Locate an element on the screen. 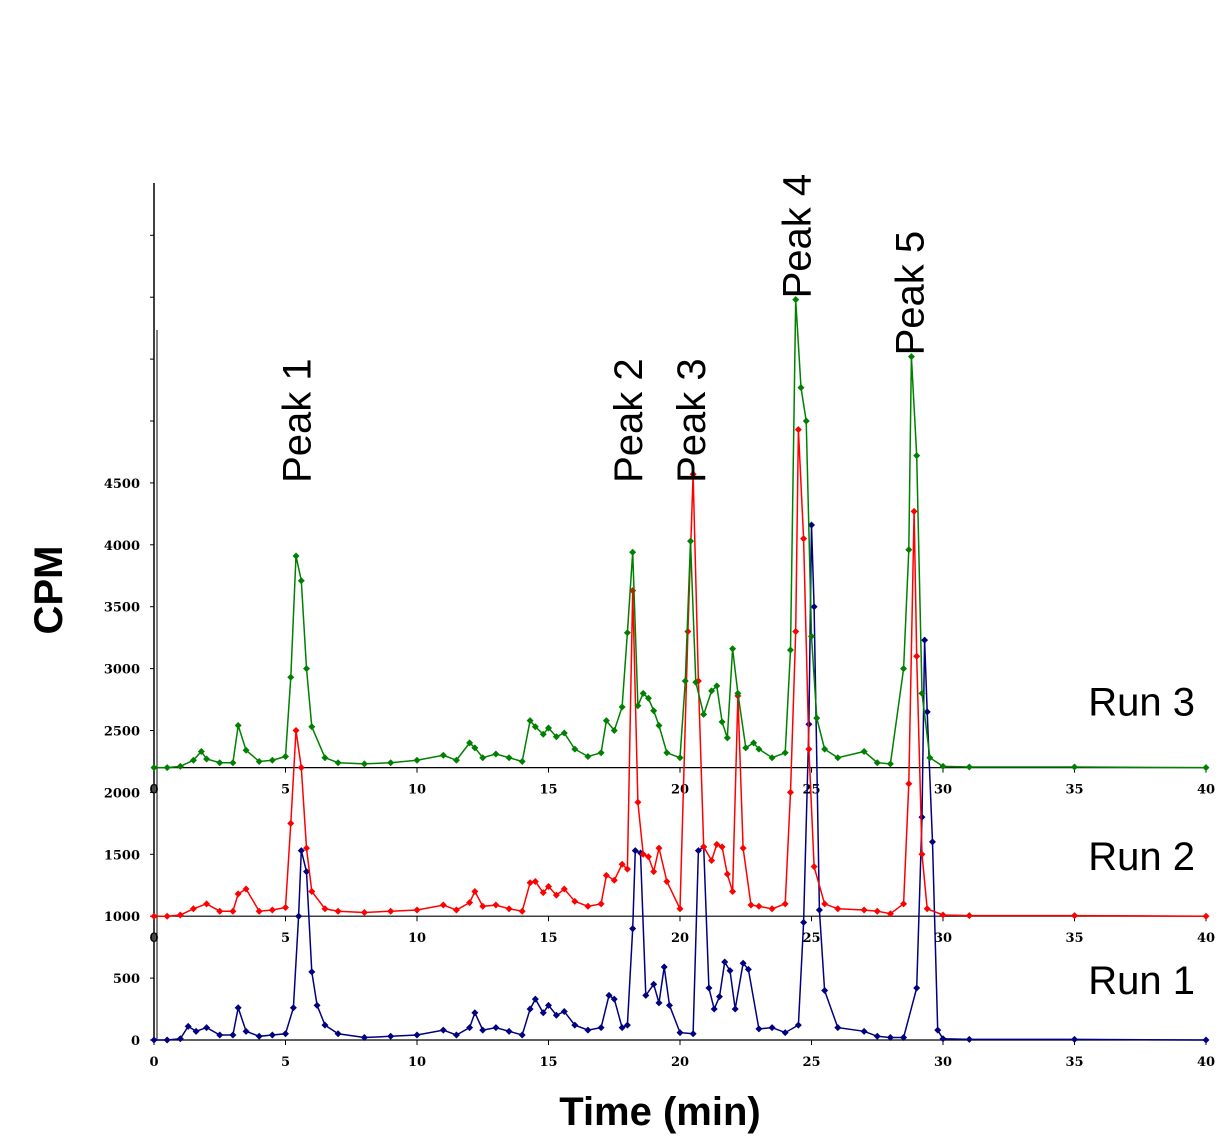 This screenshot has height=1141, width=1222. x-tick-label: 0 is located at coordinates (153, 790).